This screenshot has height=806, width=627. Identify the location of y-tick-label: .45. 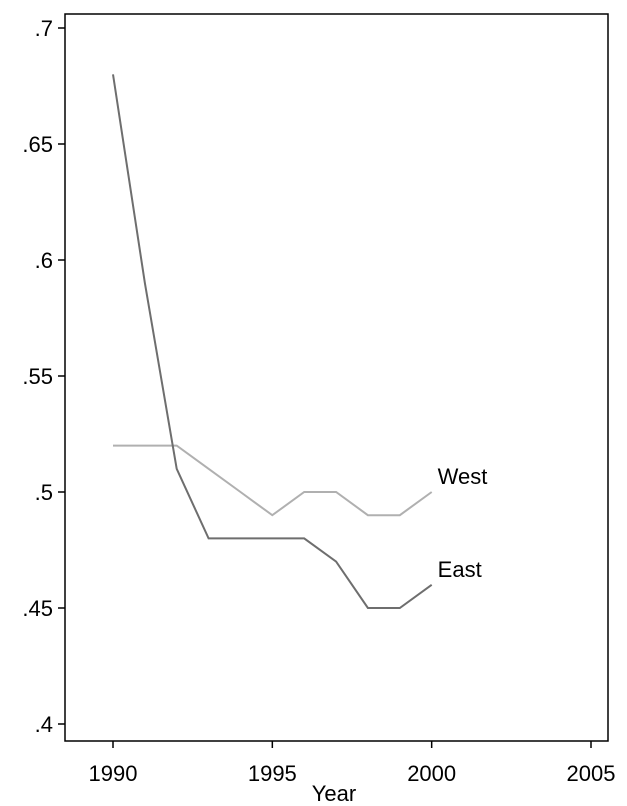
(37, 608).